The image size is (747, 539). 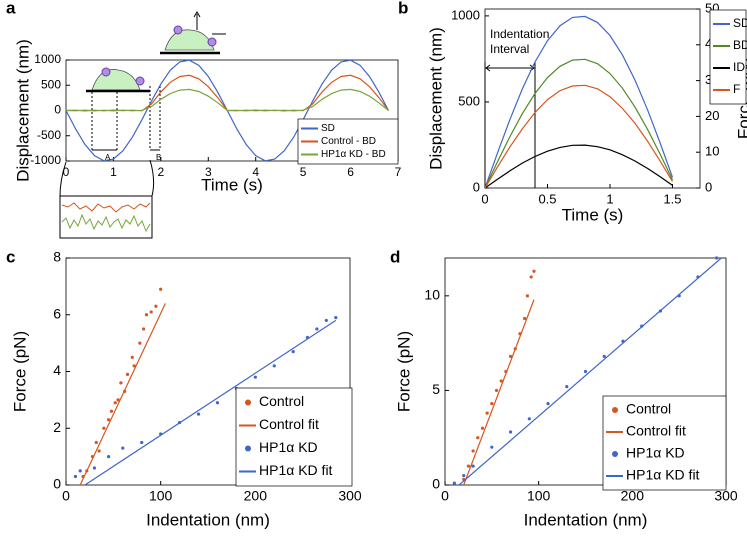 What do you see at coordinates (294, 437) in the screenshot?
I see `legend-box` at bounding box center [294, 437].